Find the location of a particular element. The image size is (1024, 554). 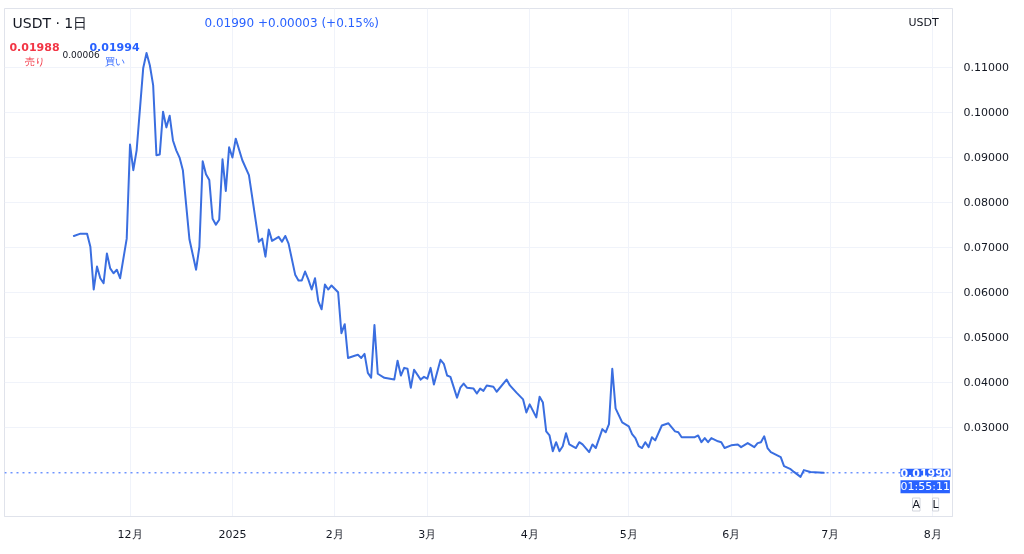

y-tick-label: 0.07000 is located at coordinates (986, 248).